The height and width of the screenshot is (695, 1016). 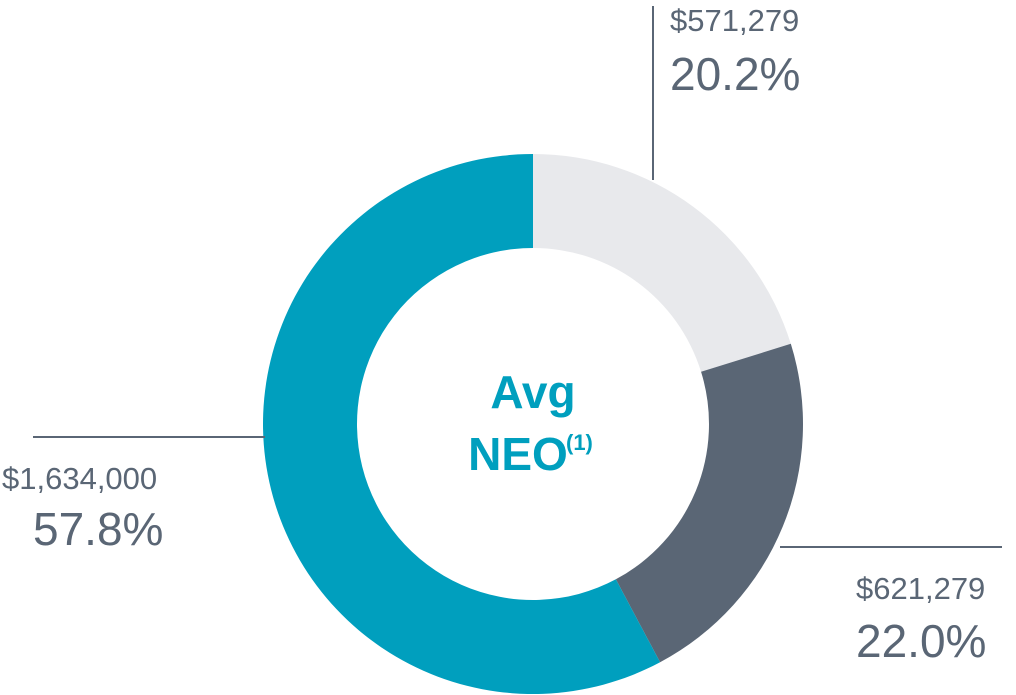 What do you see at coordinates (518, 454) in the screenshot?
I see `center-label-neo: NEO` at bounding box center [518, 454].